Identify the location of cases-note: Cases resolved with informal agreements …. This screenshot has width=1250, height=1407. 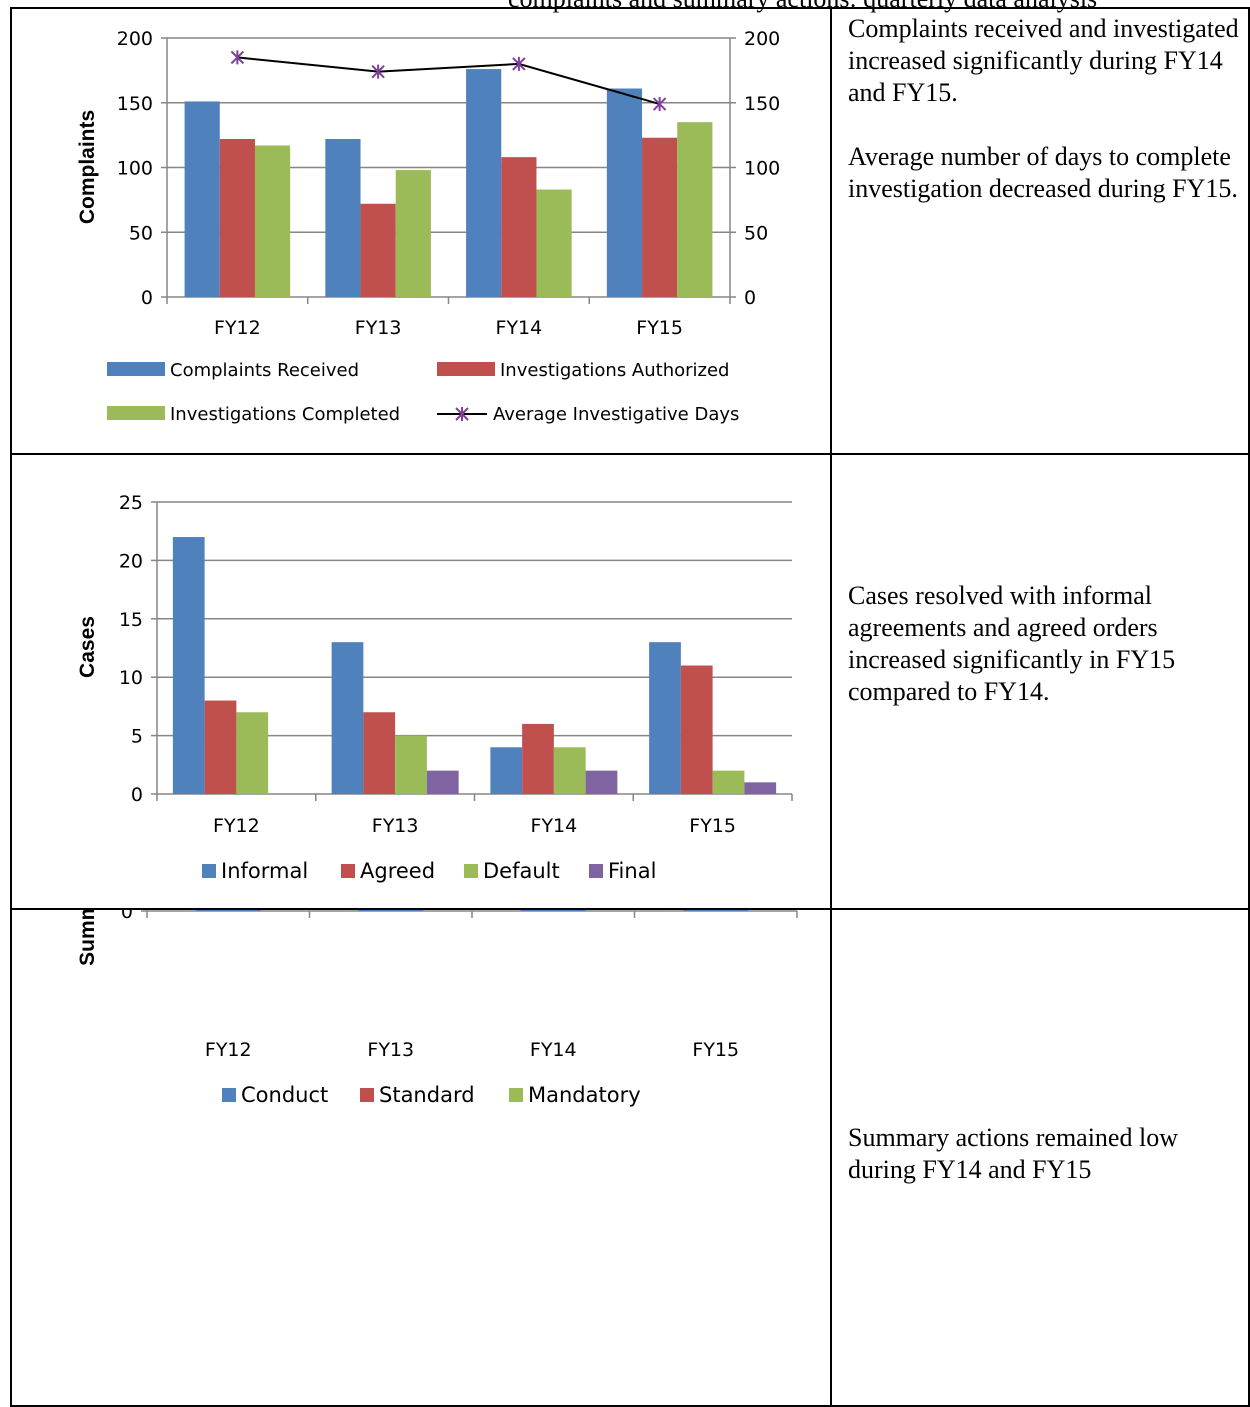
(1048, 644).